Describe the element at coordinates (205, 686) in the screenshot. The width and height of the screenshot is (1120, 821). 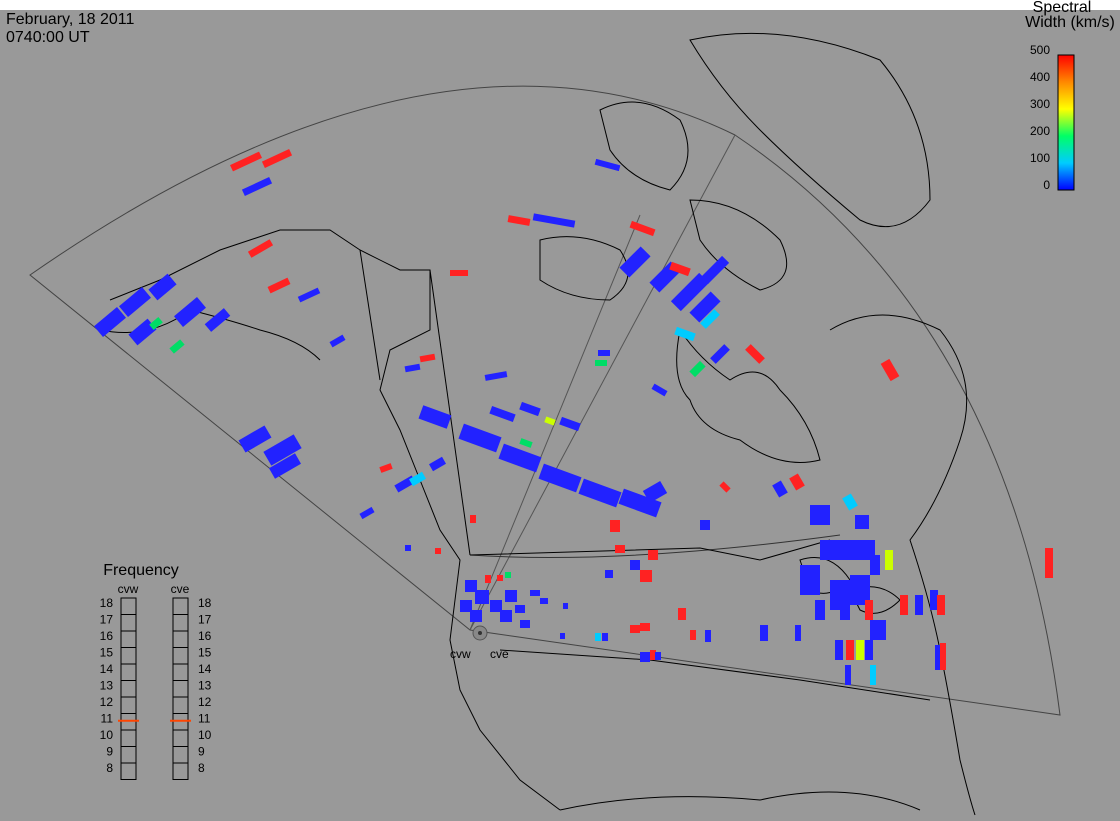
I see `freq-tick-right: 13` at that location.